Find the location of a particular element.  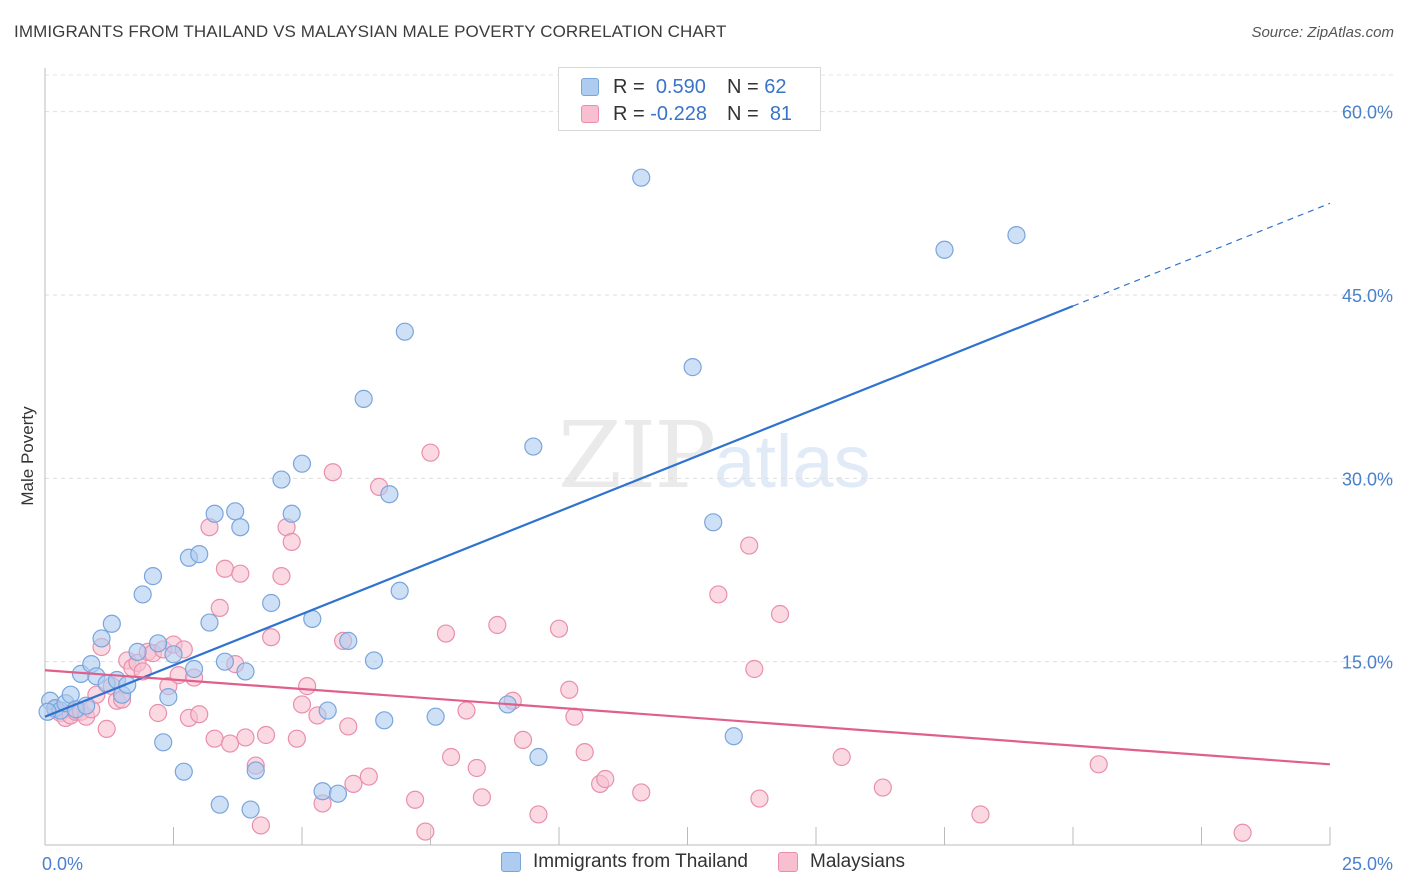

legend-row-thailand: R = 0.590 N = 62 is located at coordinates (684, 87).